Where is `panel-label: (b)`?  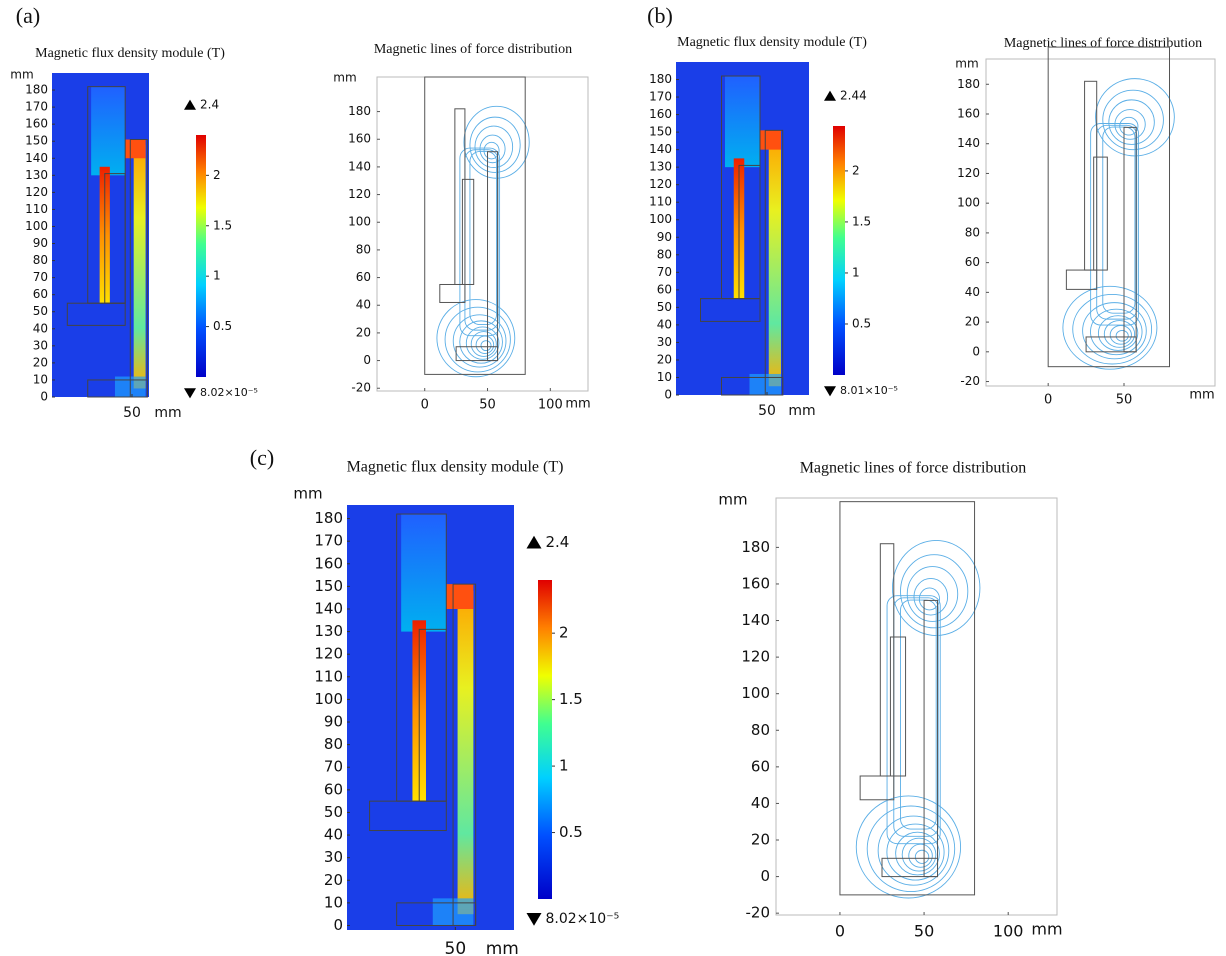
panel-label: (b) is located at coordinates (660, 15).